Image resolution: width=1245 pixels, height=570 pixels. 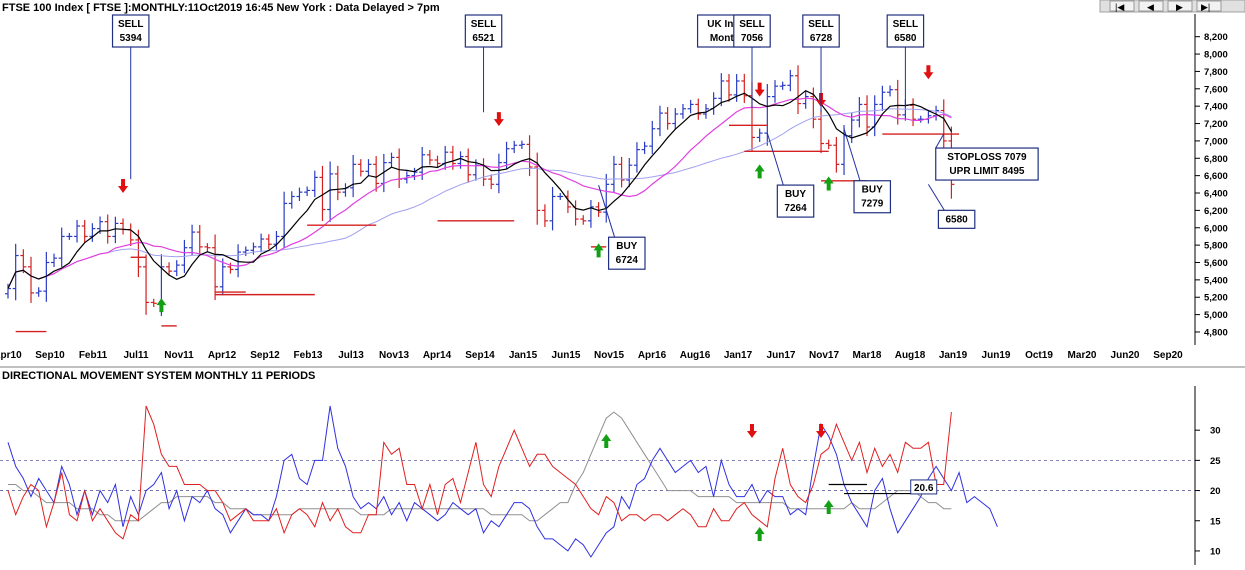 I want to click on y-tick-label: 6,400, so click(x=1216, y=194).